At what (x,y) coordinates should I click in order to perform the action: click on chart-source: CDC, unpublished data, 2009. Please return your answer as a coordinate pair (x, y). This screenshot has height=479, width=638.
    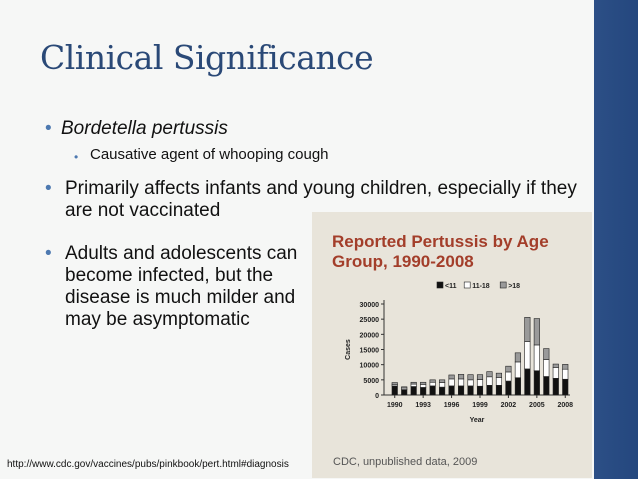
    Looking at the image, I should click on (405, 462).